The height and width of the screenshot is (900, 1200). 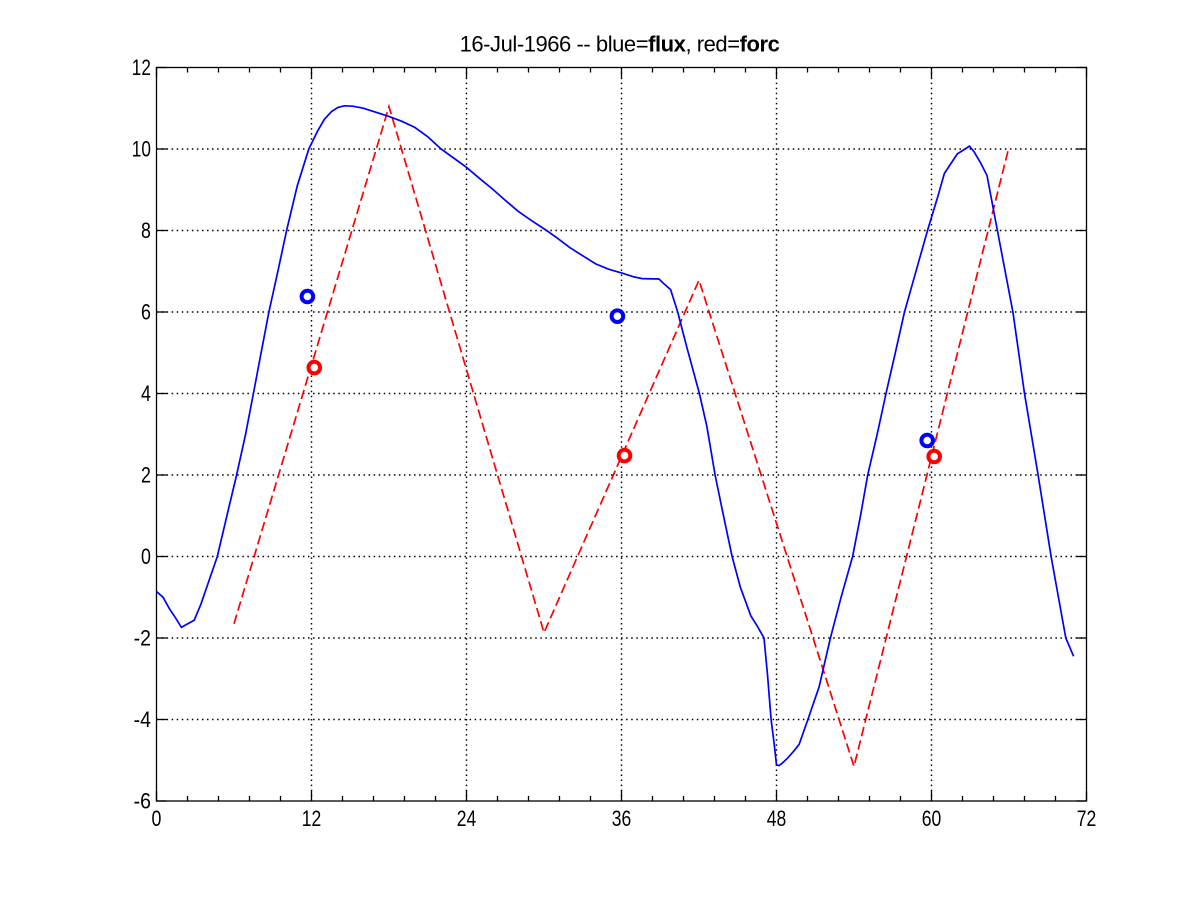 What do you see at coordinates (467, 818) in the screenshot?
I see `svg-text: 24` at bounding box center [467, 818].